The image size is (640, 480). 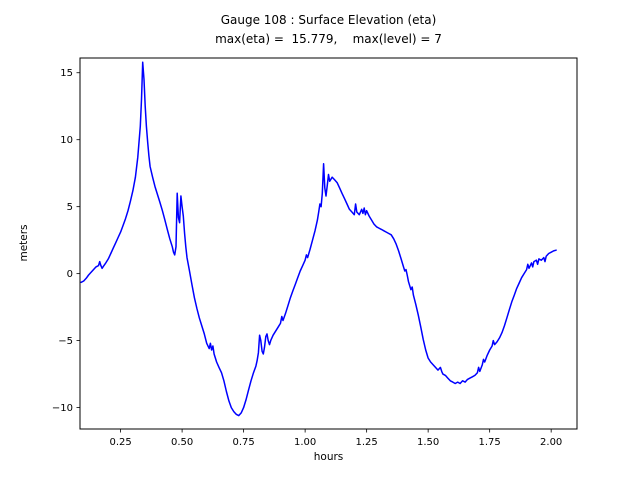 I want to click on y-tick-label: 5, so click(x=70, y=207).